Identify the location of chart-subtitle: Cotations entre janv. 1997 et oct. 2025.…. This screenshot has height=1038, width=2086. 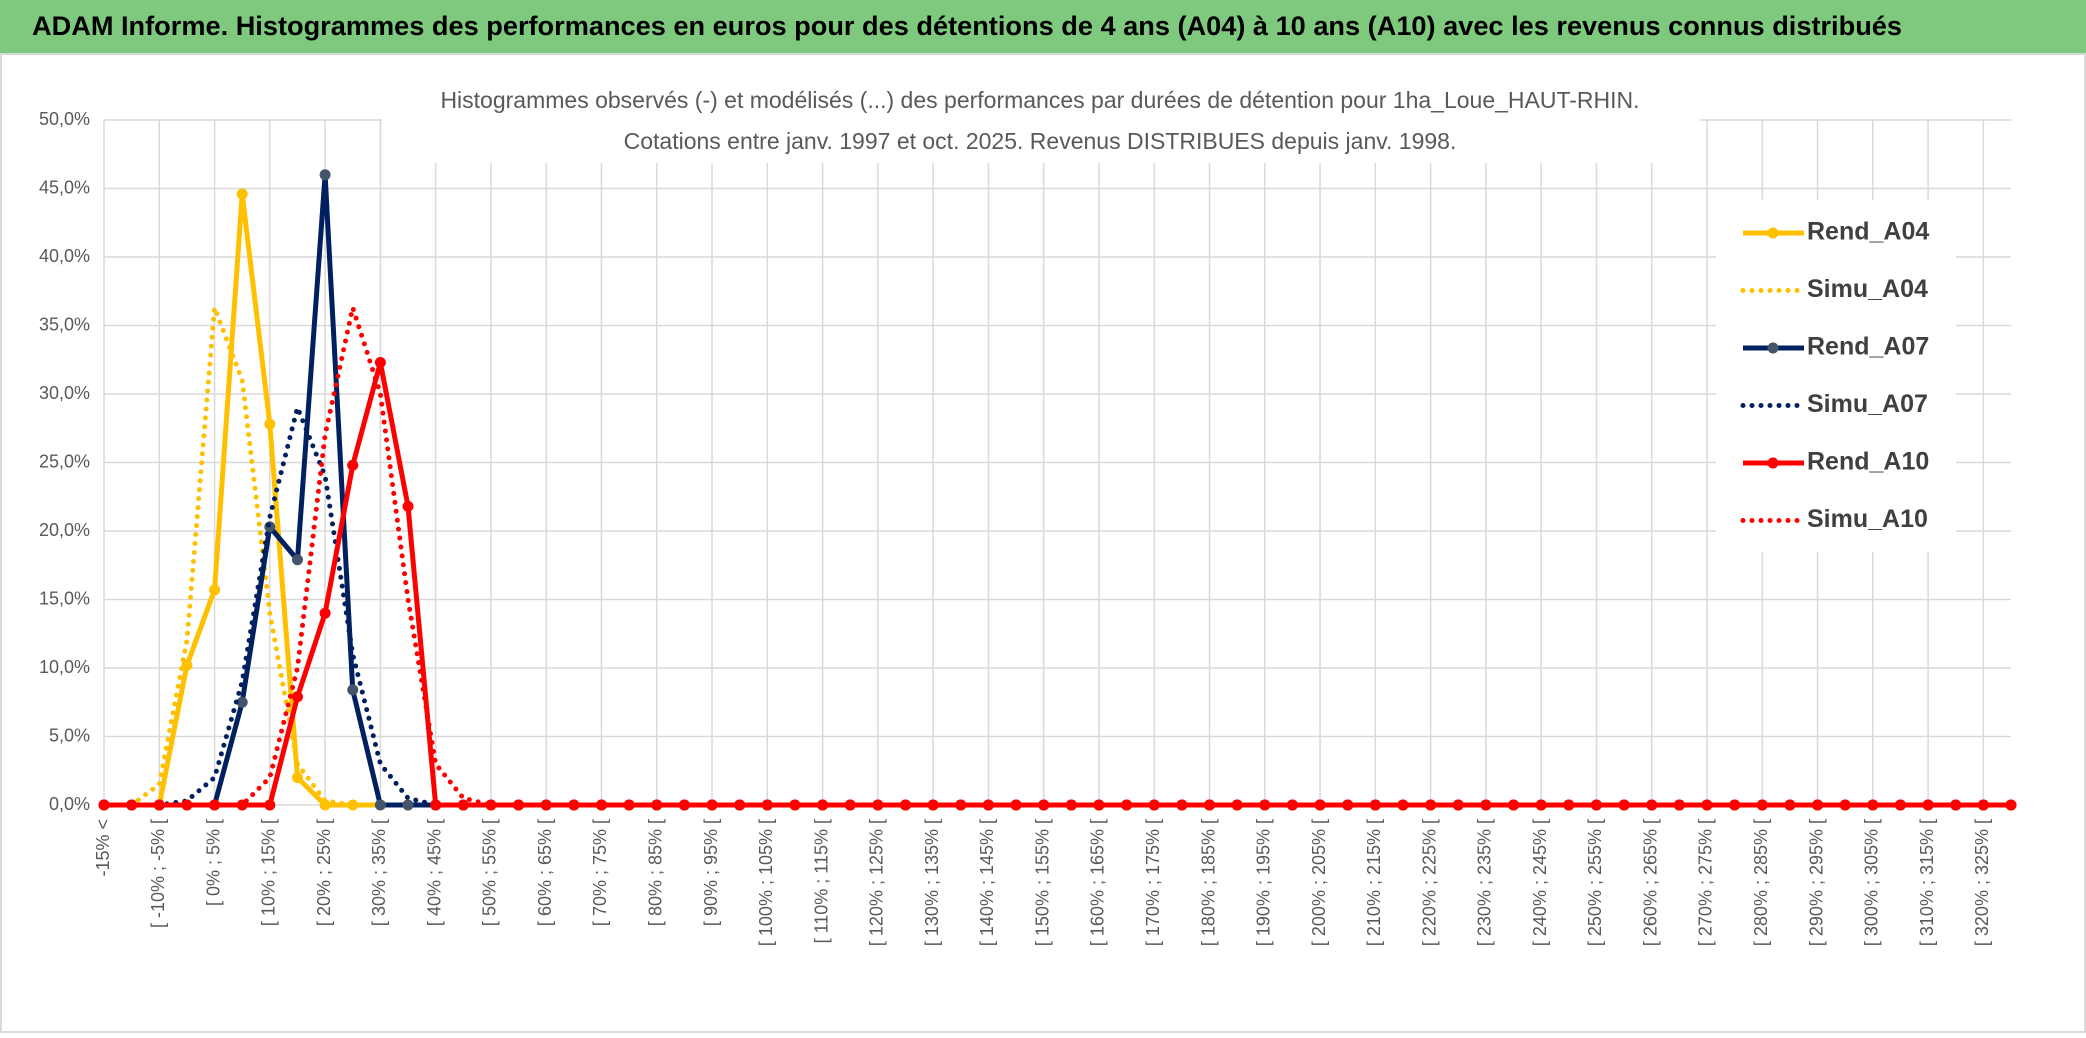
(1040, 141).